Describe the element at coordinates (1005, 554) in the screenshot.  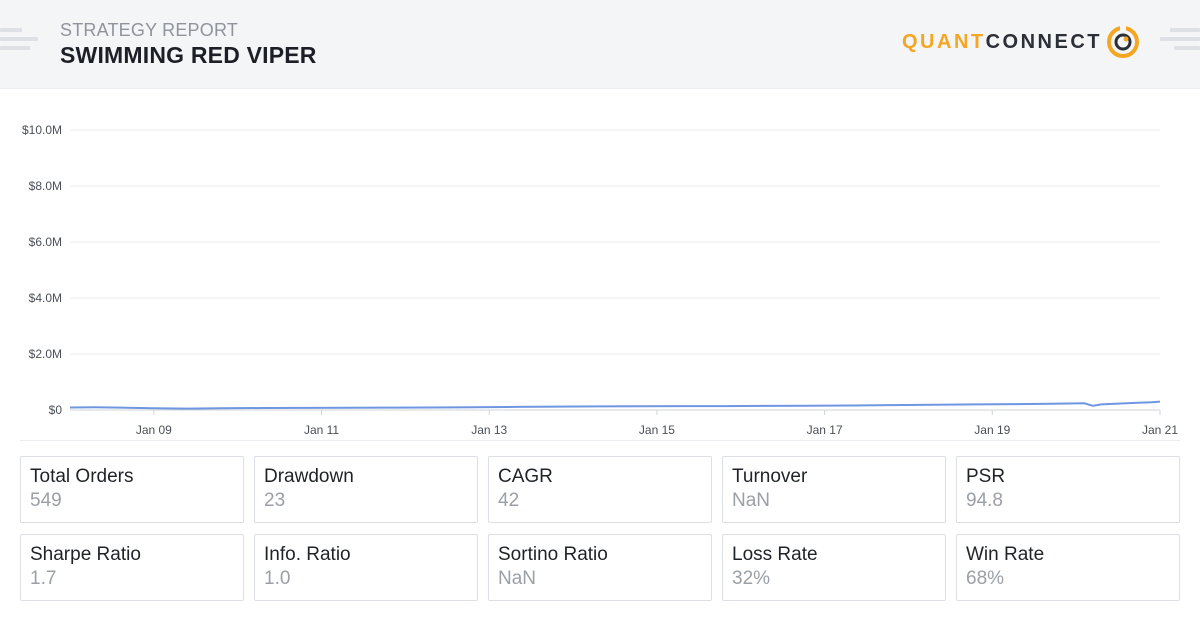
I see `metric-label: Win Rate` at that location.